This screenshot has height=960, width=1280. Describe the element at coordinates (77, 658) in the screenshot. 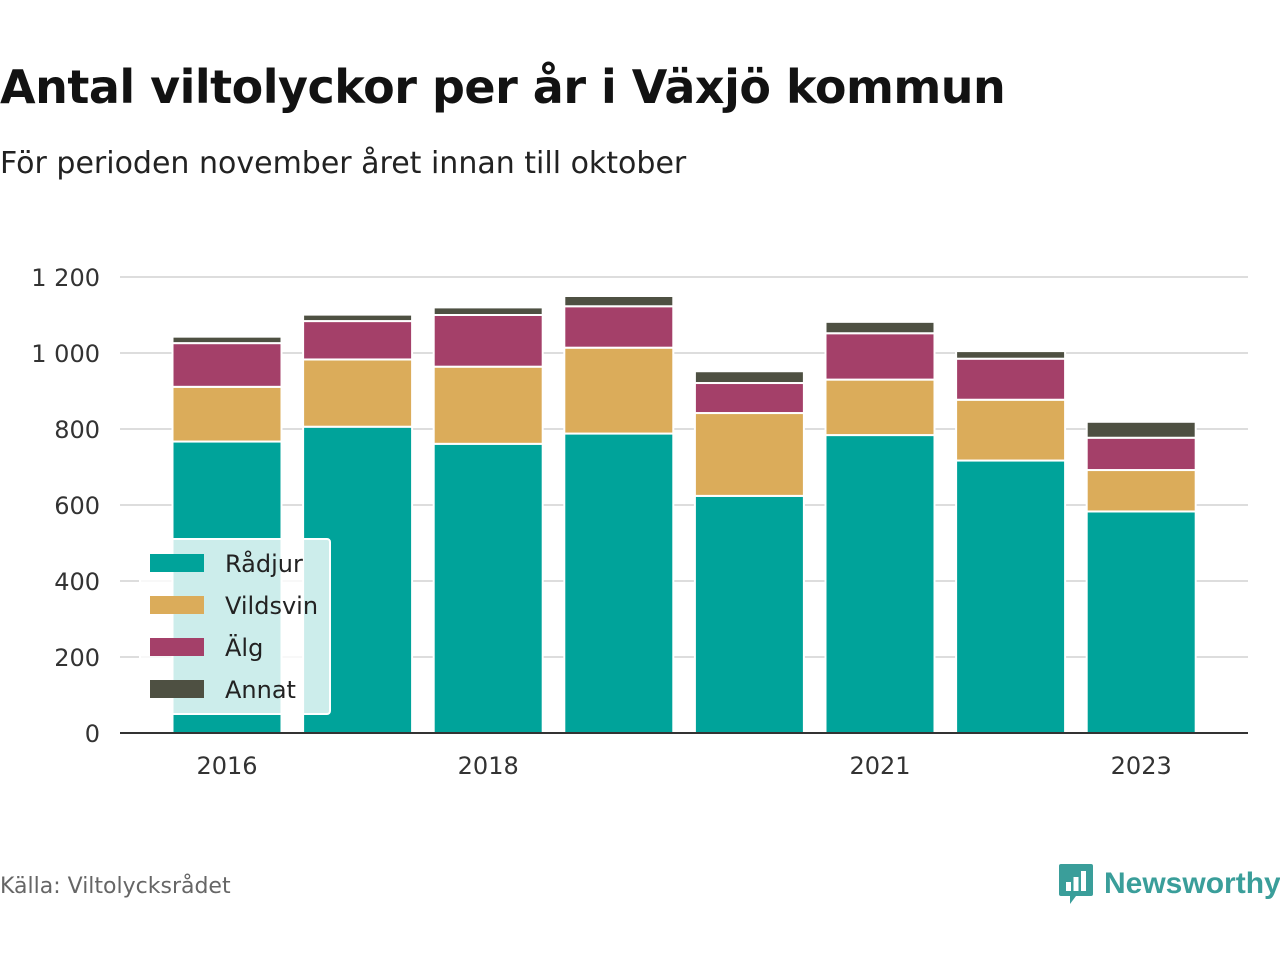

I see `y-tick-label: 200` at that location.